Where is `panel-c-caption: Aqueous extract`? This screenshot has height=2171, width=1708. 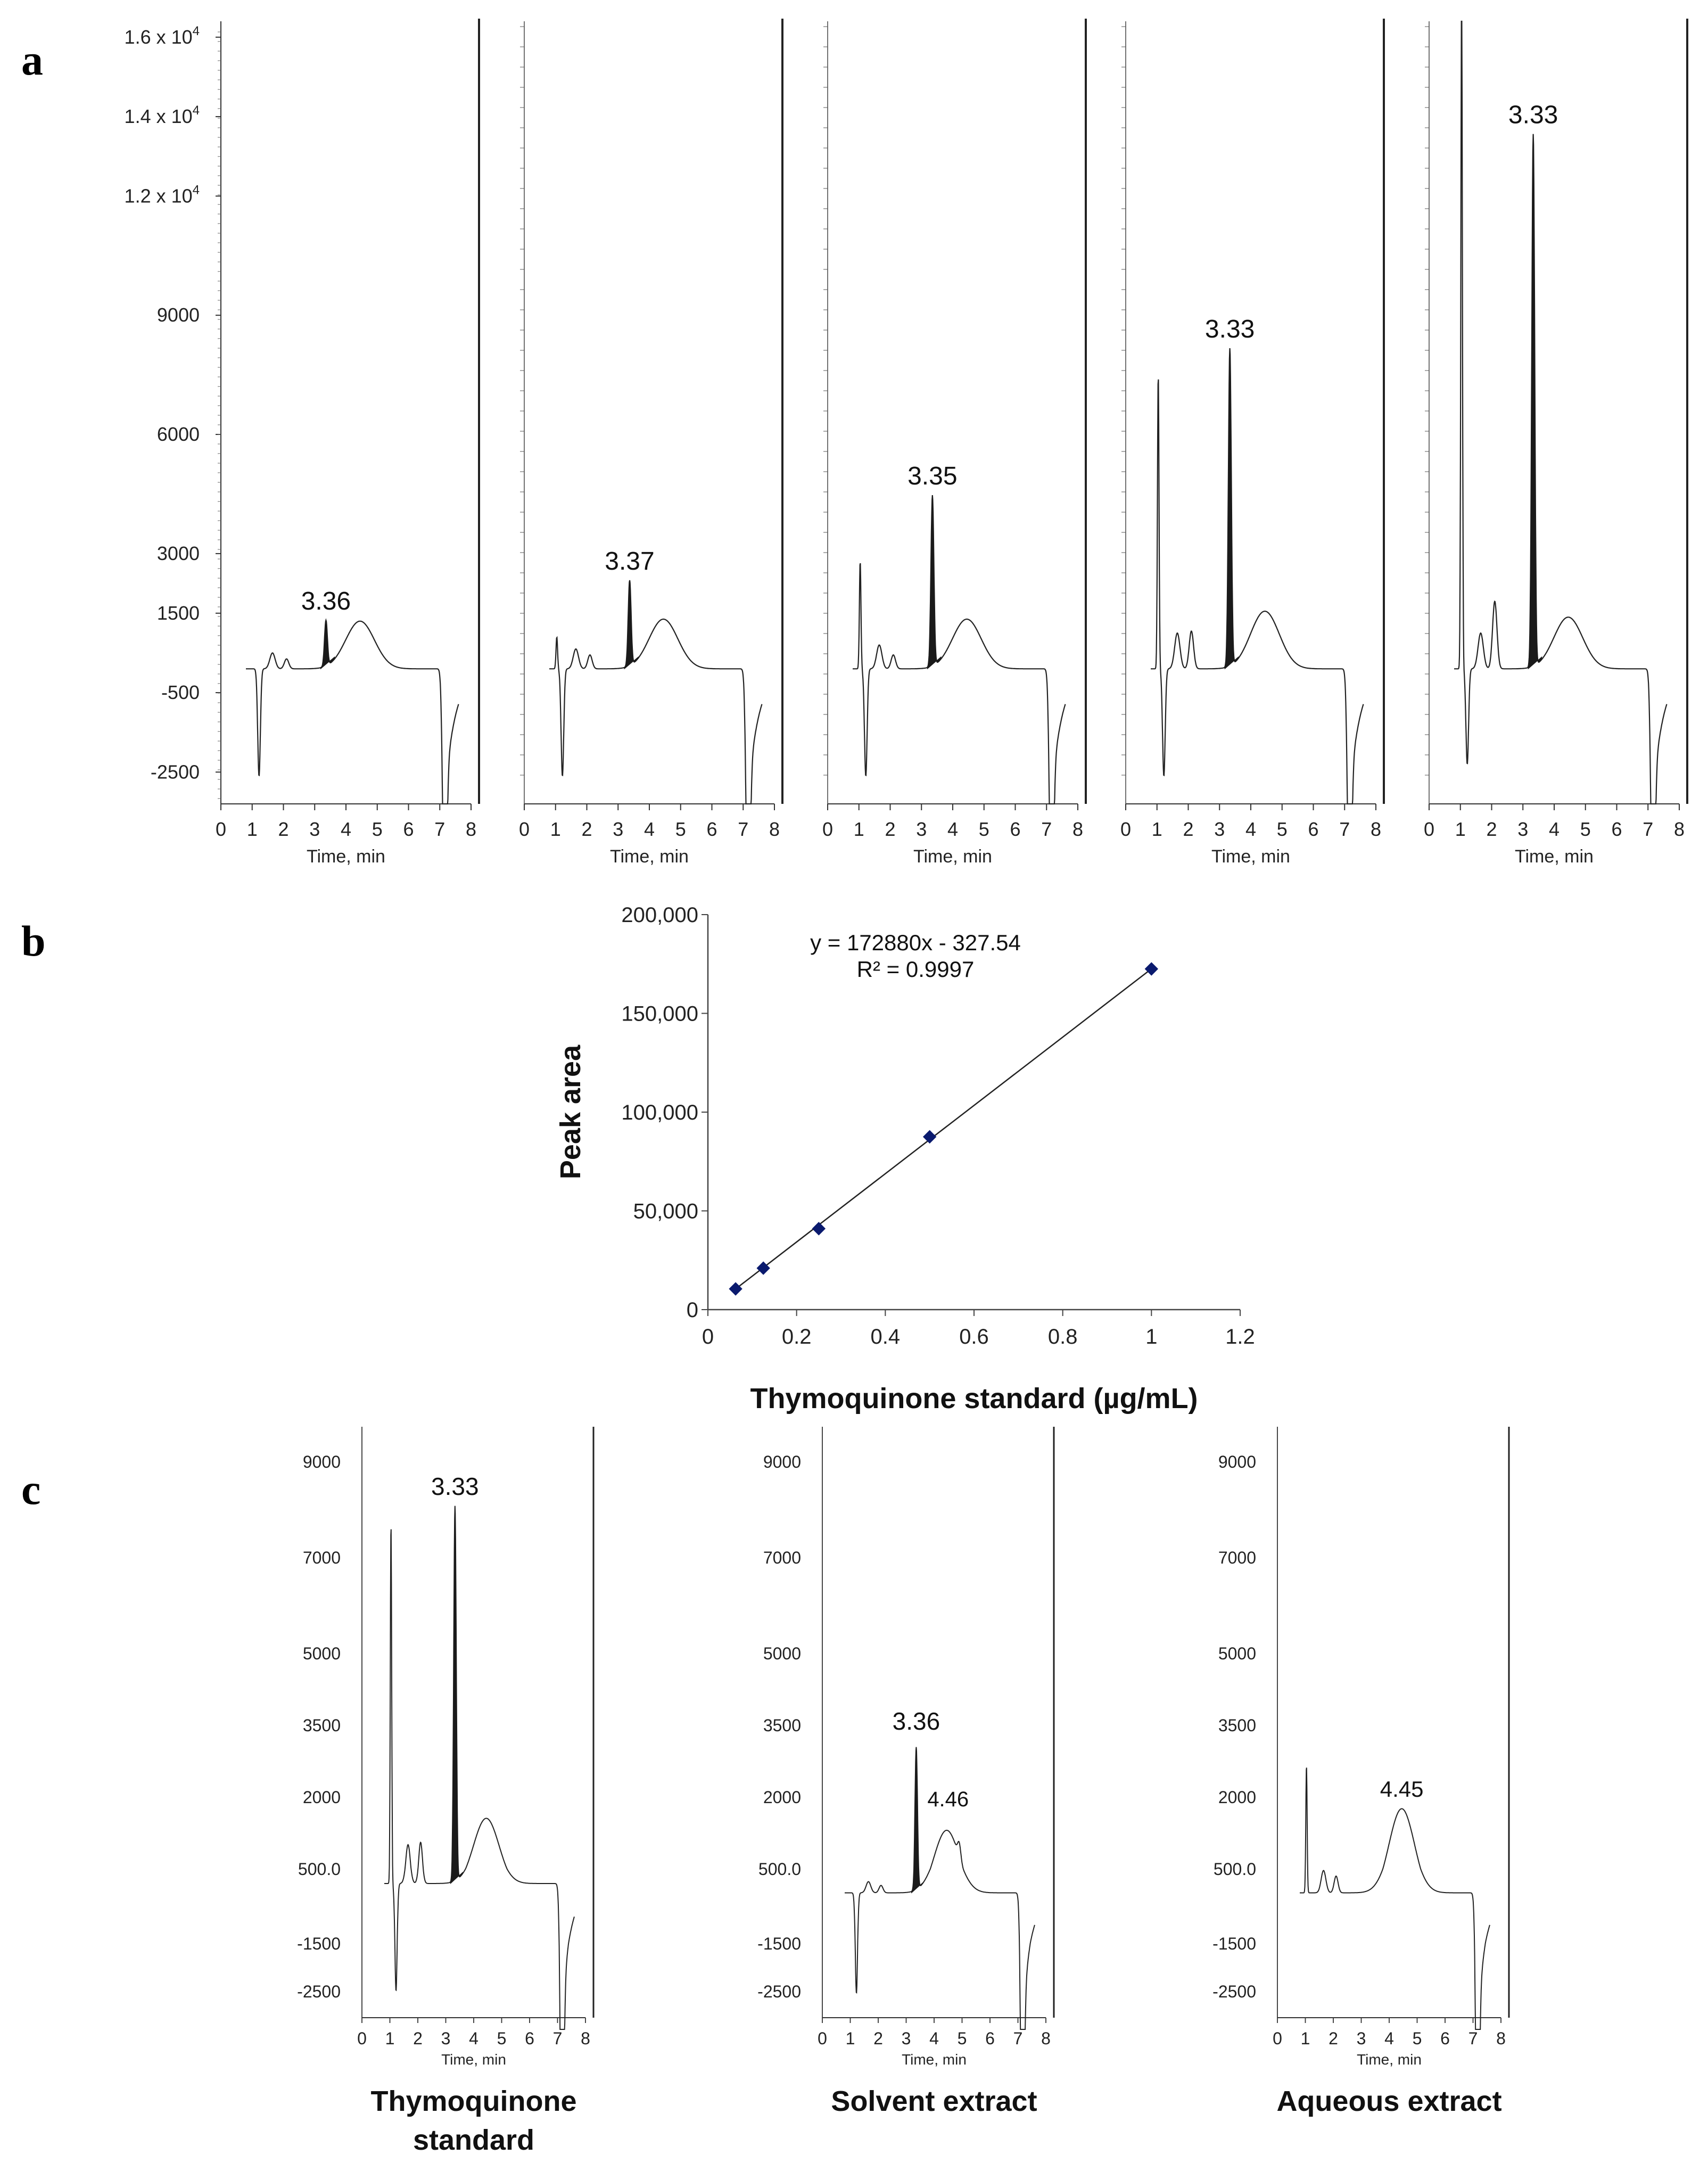 panel-c-caption: Aqueous extract is located at coordinates (1388, 2101).